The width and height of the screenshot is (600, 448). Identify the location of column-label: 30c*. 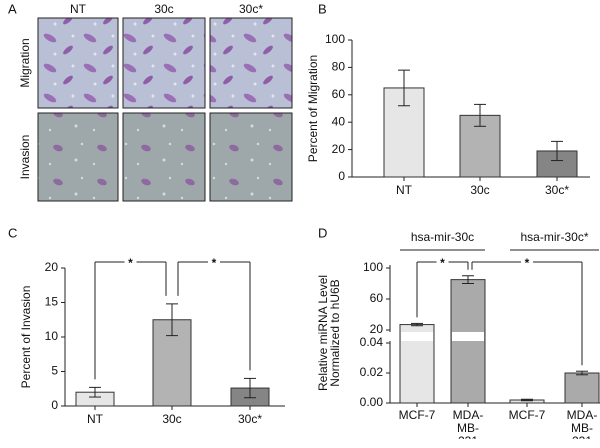
(251, 9).